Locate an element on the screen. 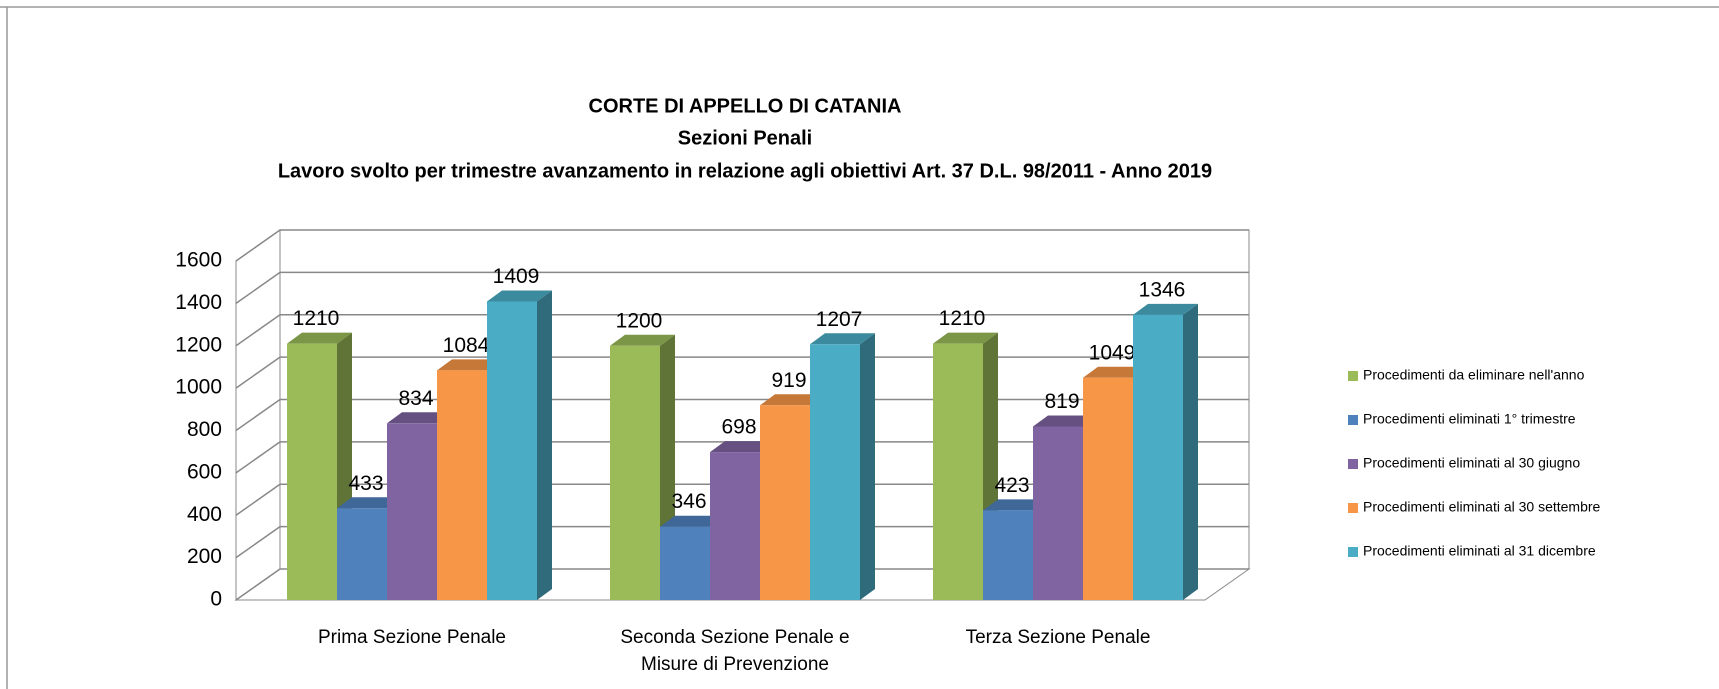 Image resolution: width=1719 pixels, height=689 pixels. data-label: 1207 is located at coordinates (839, 319).